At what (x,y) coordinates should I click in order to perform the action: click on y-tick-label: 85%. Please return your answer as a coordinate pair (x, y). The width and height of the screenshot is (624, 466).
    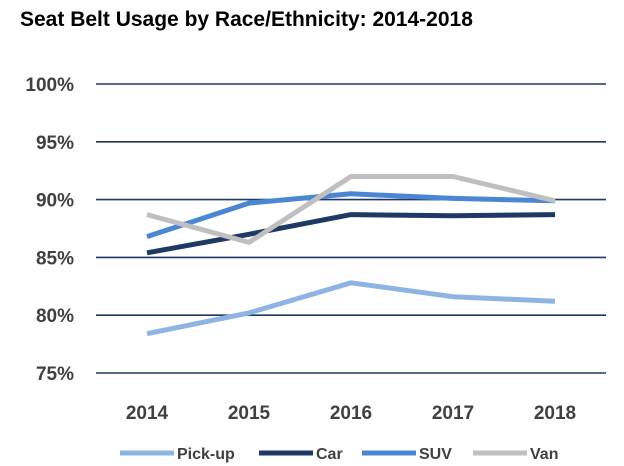
    Looking at the image, I should click on (55, 258).